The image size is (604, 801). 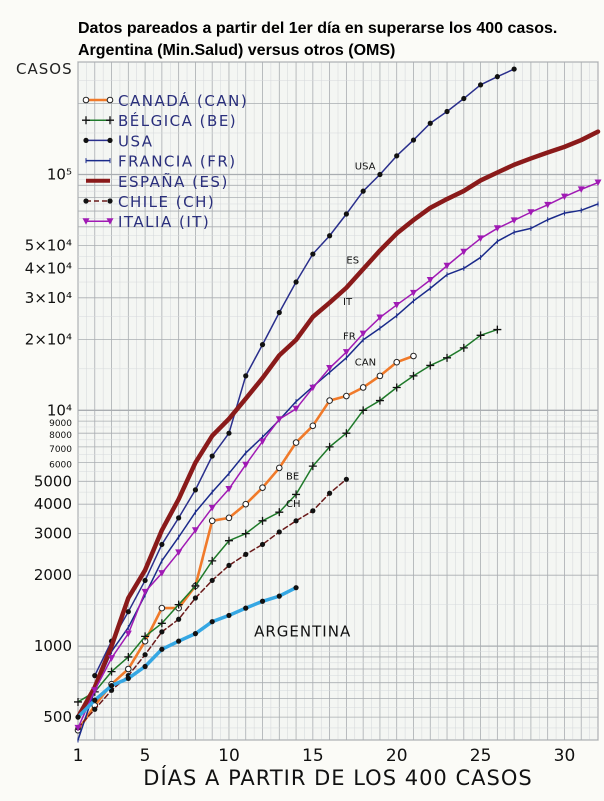 What do you see at coordinates (293, 504) in the screenshot?
I see `annotation-label: CH` at bounding box center [293, 504].